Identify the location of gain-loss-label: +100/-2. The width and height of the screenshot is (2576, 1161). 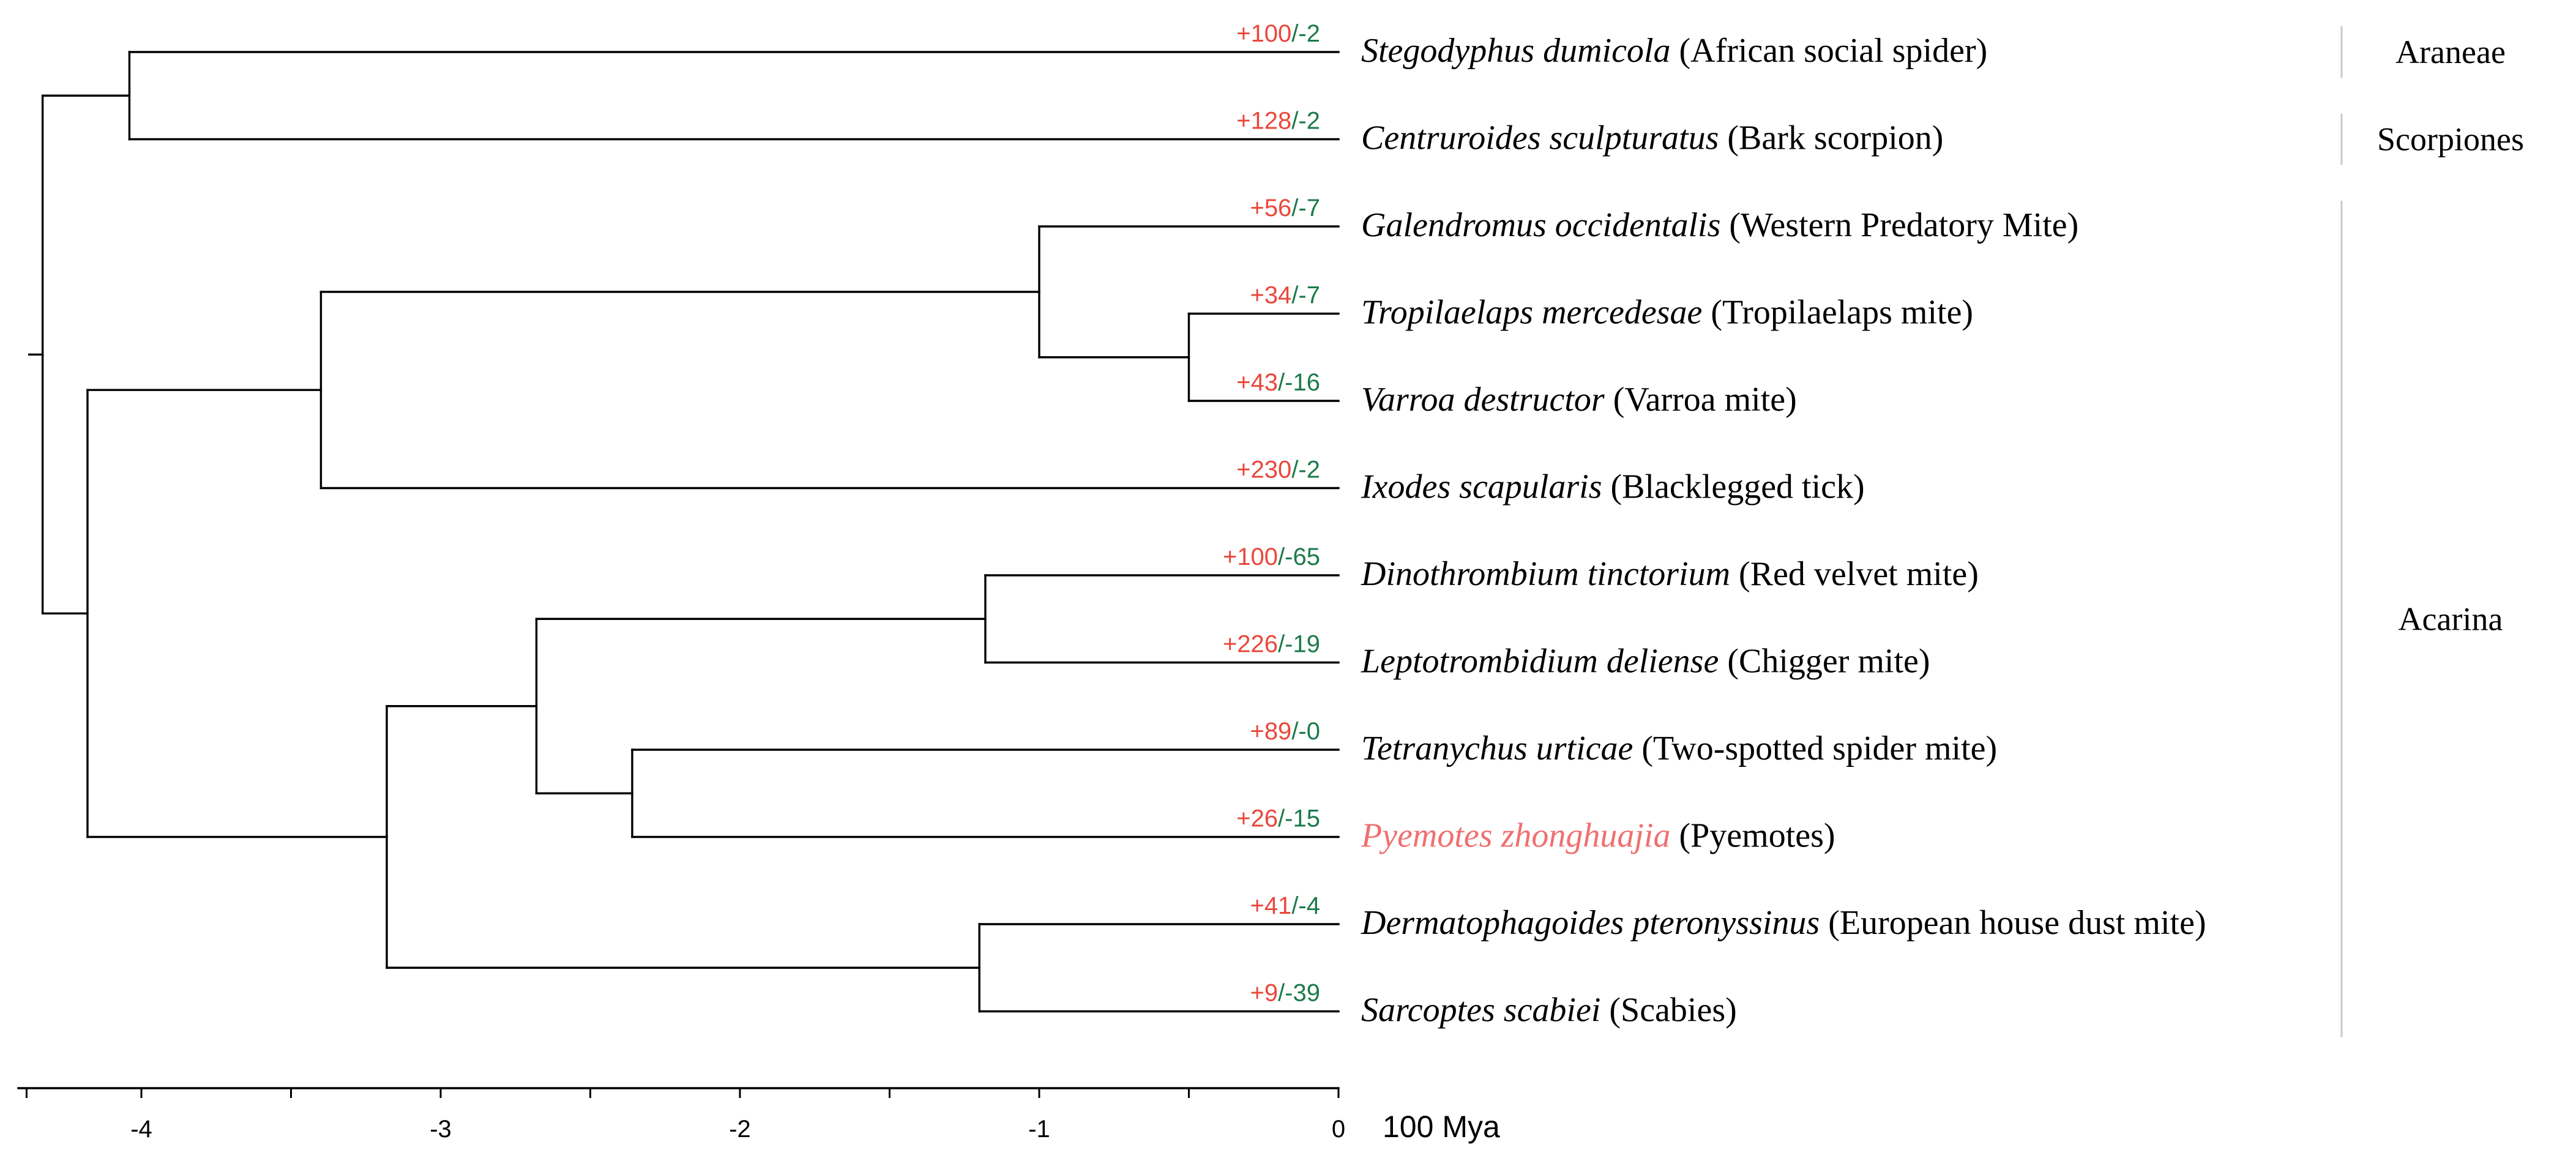
(1278, 33).